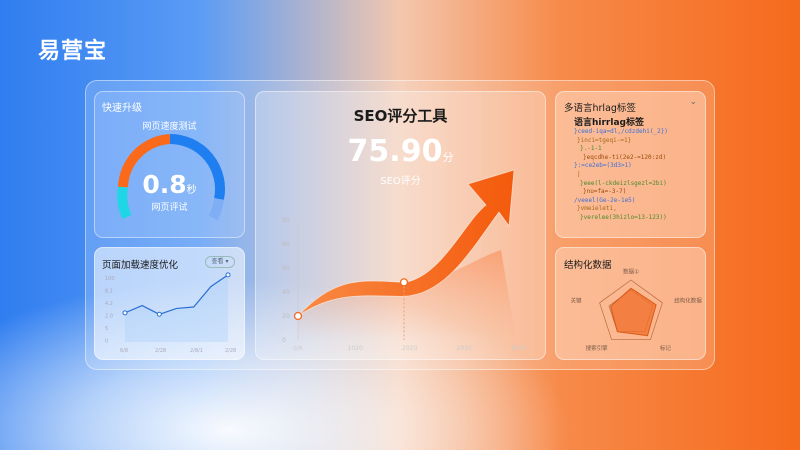 This screenshot has width=800, height=450. I want to click on x-tick-label: 1020, so click(355, 348).